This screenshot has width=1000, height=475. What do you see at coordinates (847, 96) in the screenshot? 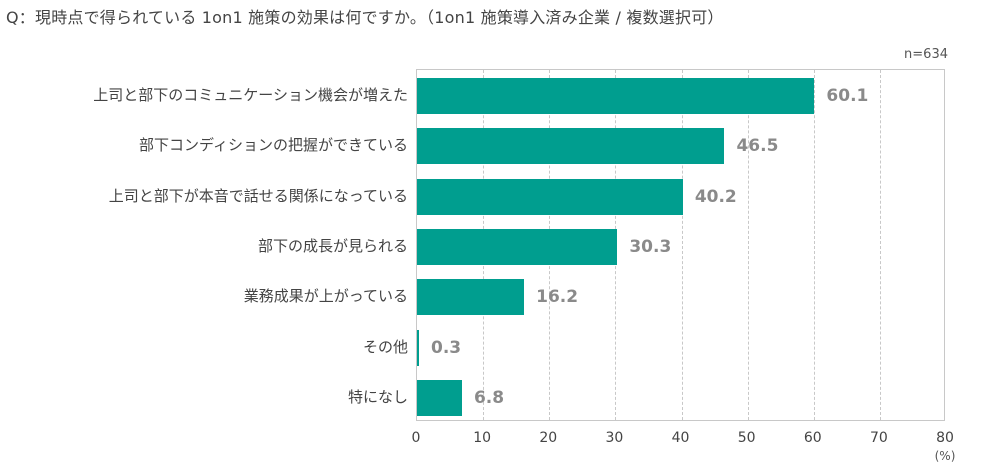
I see `bar-value-label: 60.1` at bounding box center [847, 96].